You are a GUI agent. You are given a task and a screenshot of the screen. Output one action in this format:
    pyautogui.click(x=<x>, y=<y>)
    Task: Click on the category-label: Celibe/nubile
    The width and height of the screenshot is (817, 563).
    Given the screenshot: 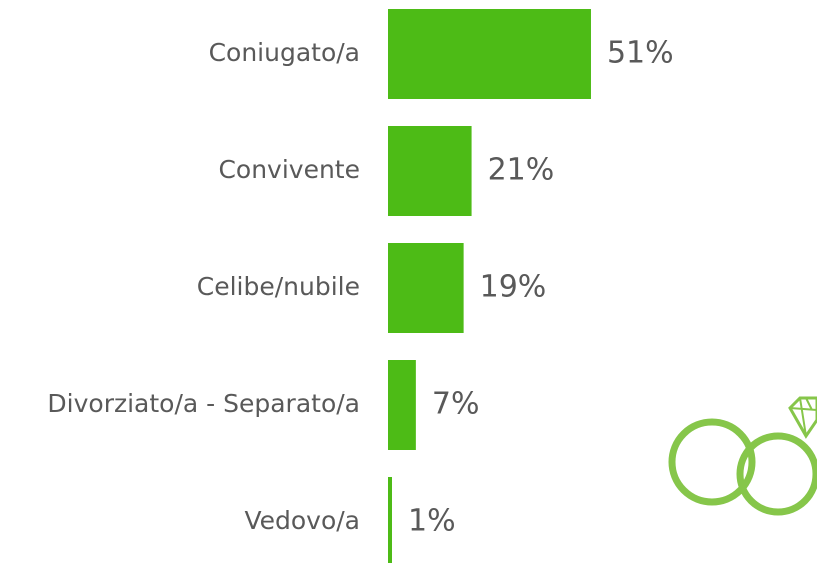 What is the action you would take?
    pyautogui.click(x=278, y=286)
    